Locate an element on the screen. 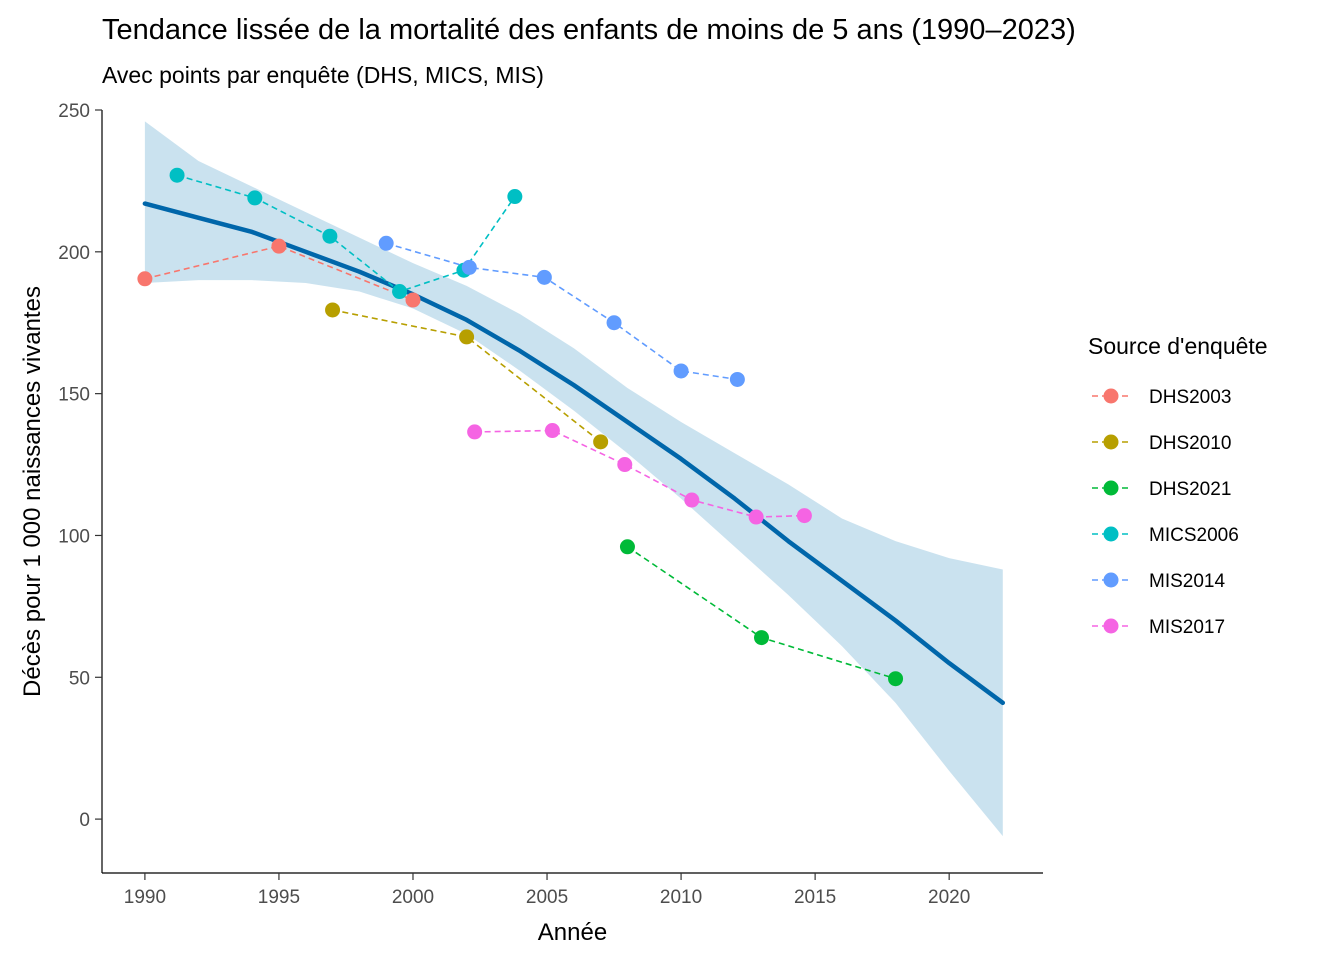 The width and height of the screenshot is (1344, 960). y-tick-label: 150 is located at coordinates (74, 395).